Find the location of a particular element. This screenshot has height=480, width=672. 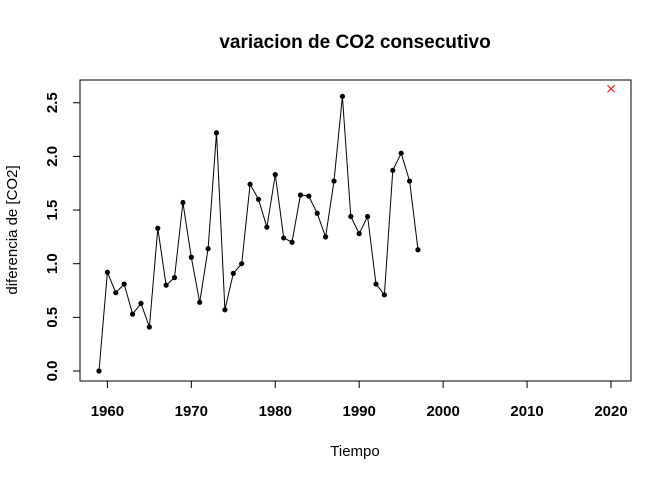

x-axis: 1960 1970 1980 1990 2000 2010 2020 is located at coordinates (359, 400).